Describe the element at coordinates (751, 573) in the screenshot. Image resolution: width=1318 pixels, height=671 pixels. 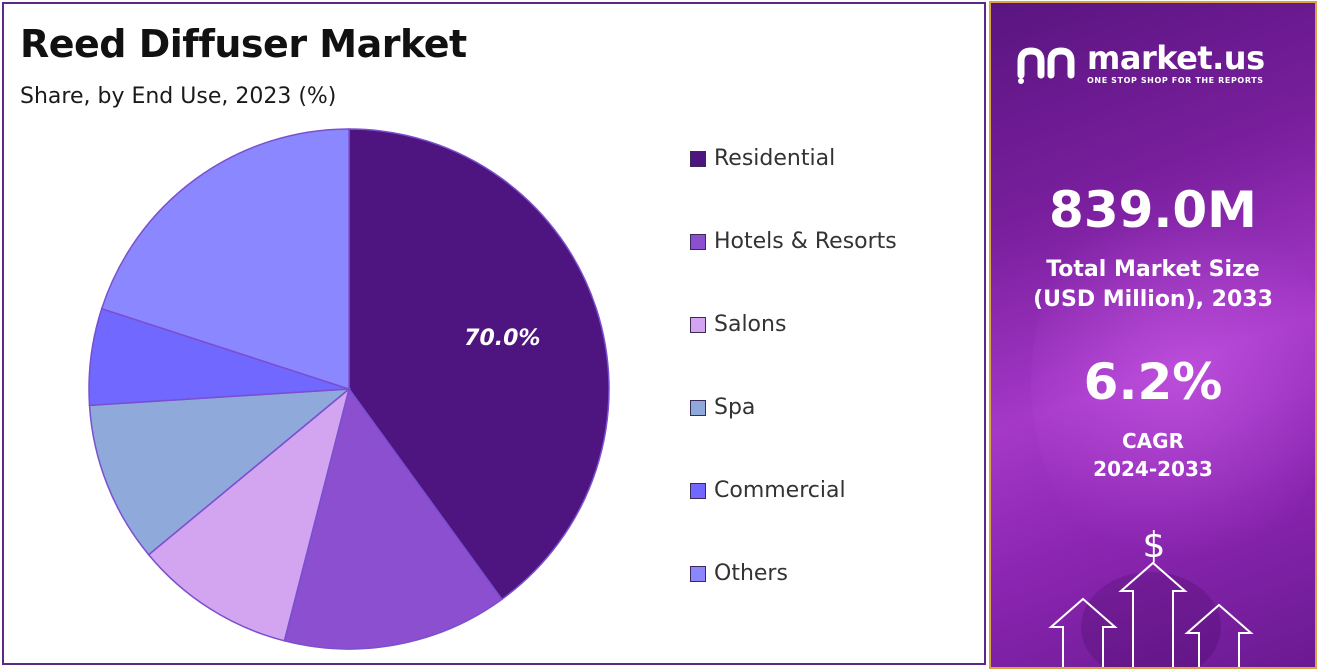
I see `legend-label: Others` at that location.